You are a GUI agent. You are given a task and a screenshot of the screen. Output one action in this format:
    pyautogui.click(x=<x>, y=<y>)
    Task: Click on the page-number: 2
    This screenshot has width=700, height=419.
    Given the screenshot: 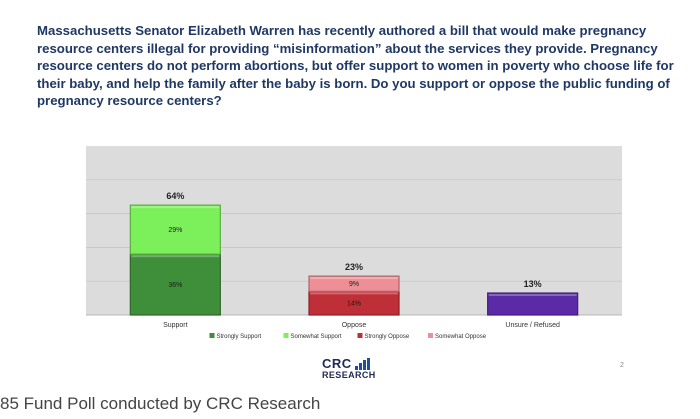 What is the action you would take?
    pyautogui.click(x=622, y=365)
    